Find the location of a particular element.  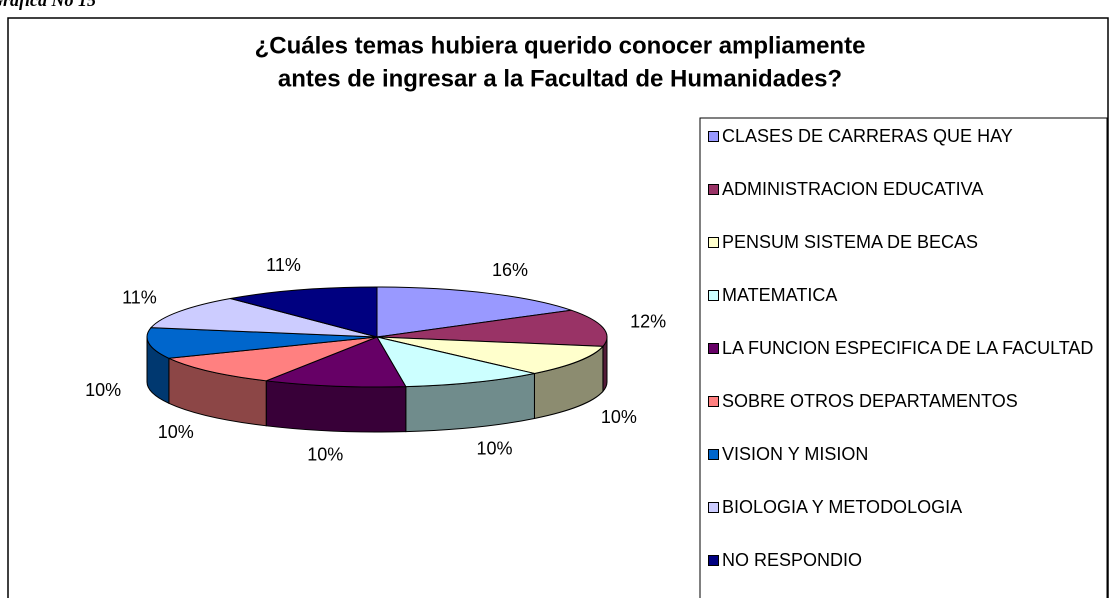

legend-label: MATEMATICA is located at coordinates (780, 295).